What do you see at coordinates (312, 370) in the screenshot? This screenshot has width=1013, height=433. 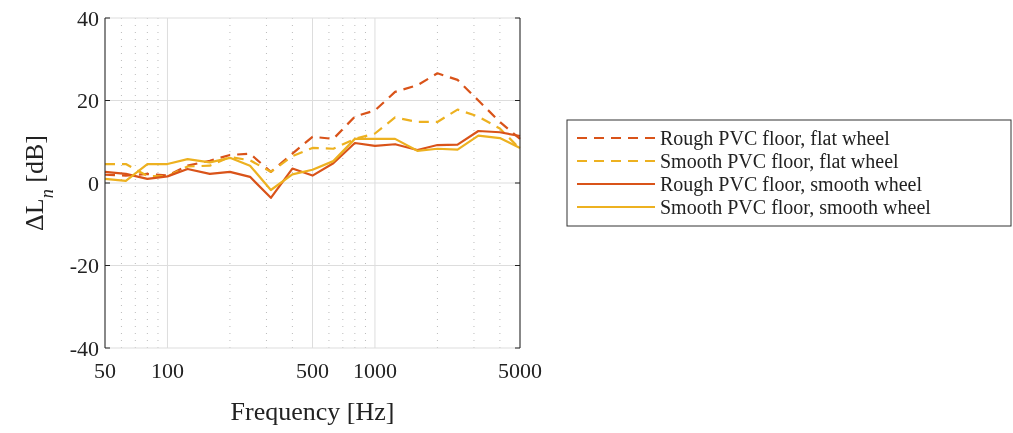 I see `x-tick-label: 500` at bounding box center [312, 370].